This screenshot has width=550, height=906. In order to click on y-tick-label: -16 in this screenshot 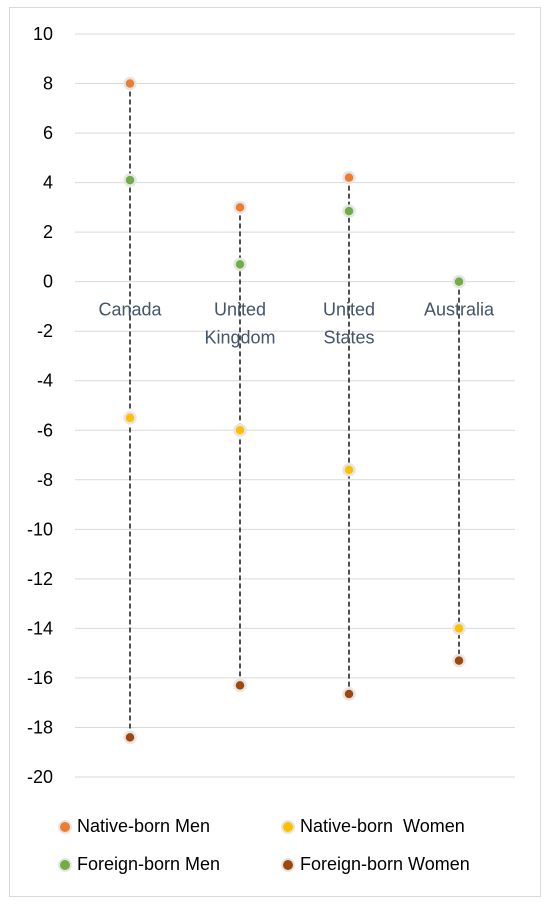, I will do `click(40, 678)`.